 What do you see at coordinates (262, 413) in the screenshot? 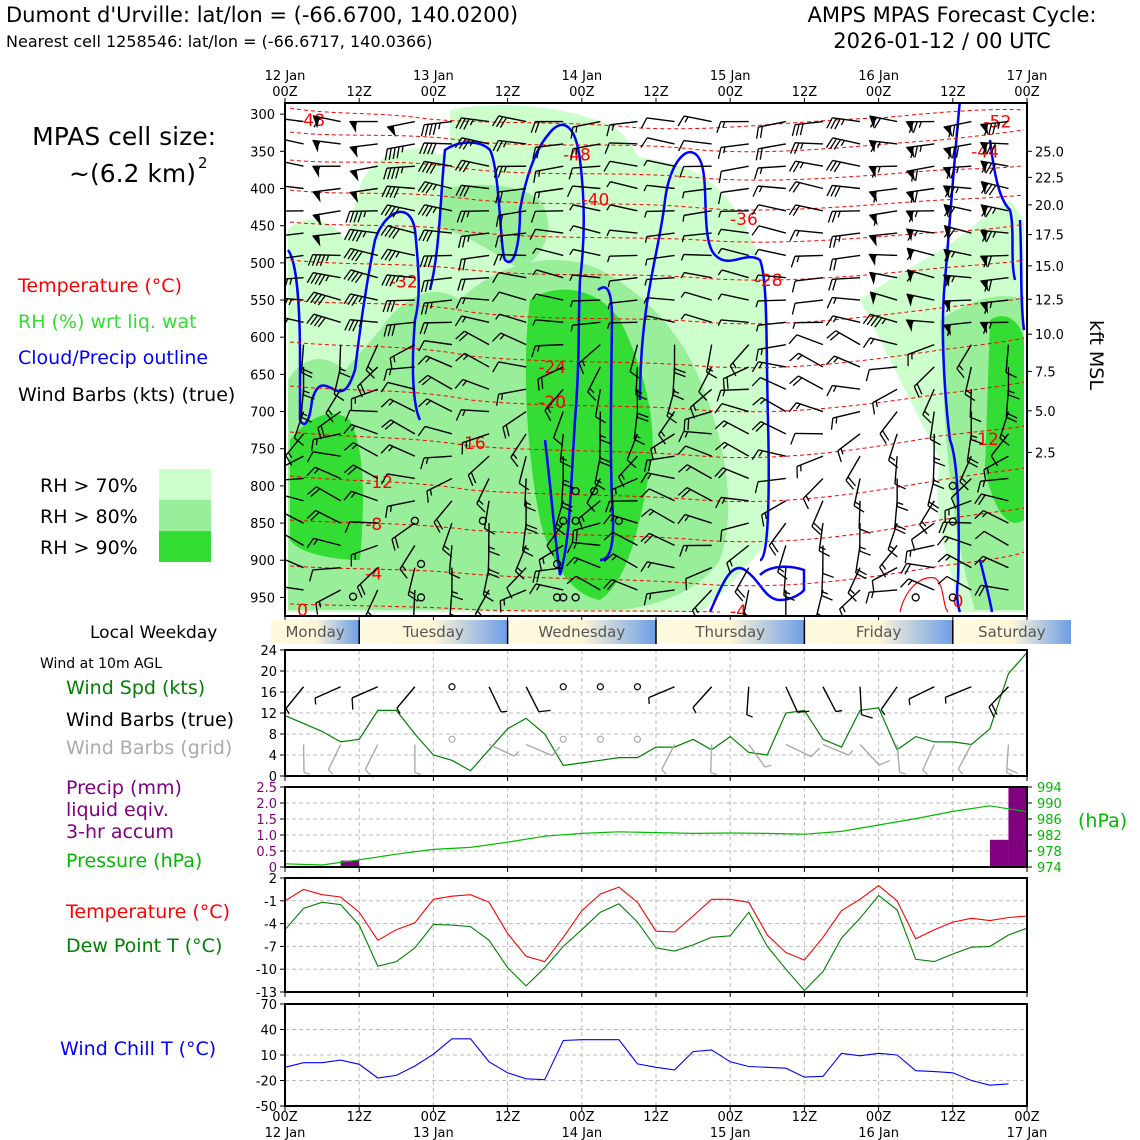
I see `pressure-tick-label: 700` at bounding box center [262, 413].